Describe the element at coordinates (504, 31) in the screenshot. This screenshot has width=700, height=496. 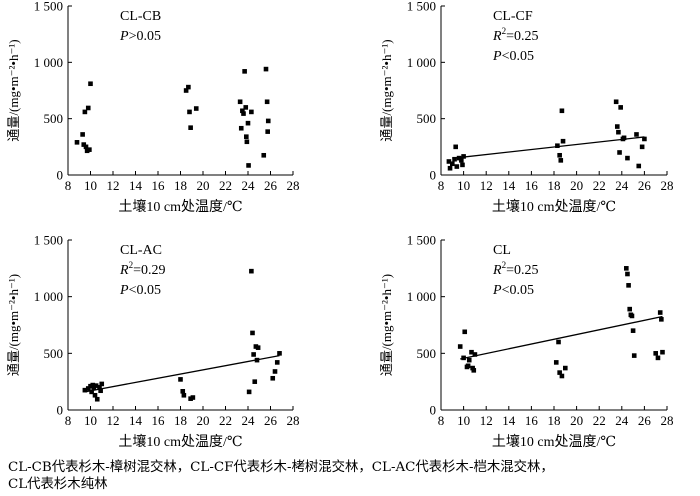
I see `stat-superscript: 2` at that location.